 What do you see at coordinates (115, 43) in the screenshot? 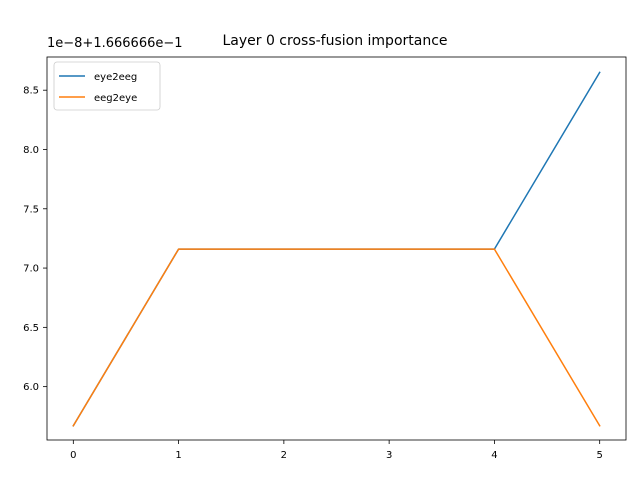
I see `y-axis-offset-text: 1e−8+1.666666e−1` at bounding box center [115, 43].